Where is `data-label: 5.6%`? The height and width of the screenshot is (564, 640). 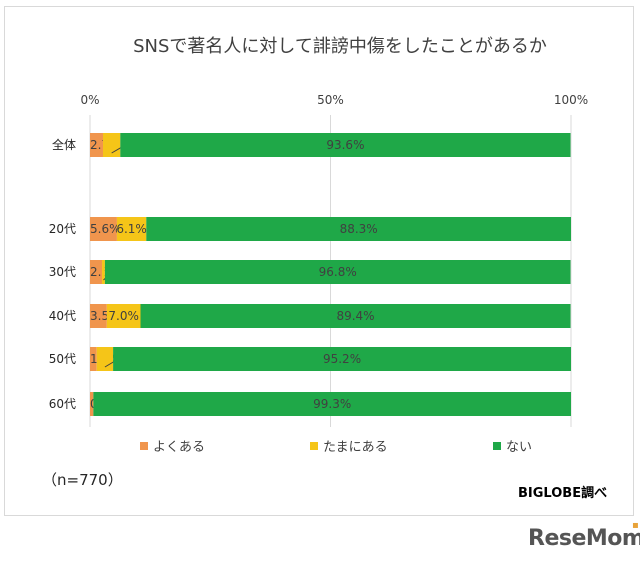
data-label: 5.6% is located at coordinates (105, 229).